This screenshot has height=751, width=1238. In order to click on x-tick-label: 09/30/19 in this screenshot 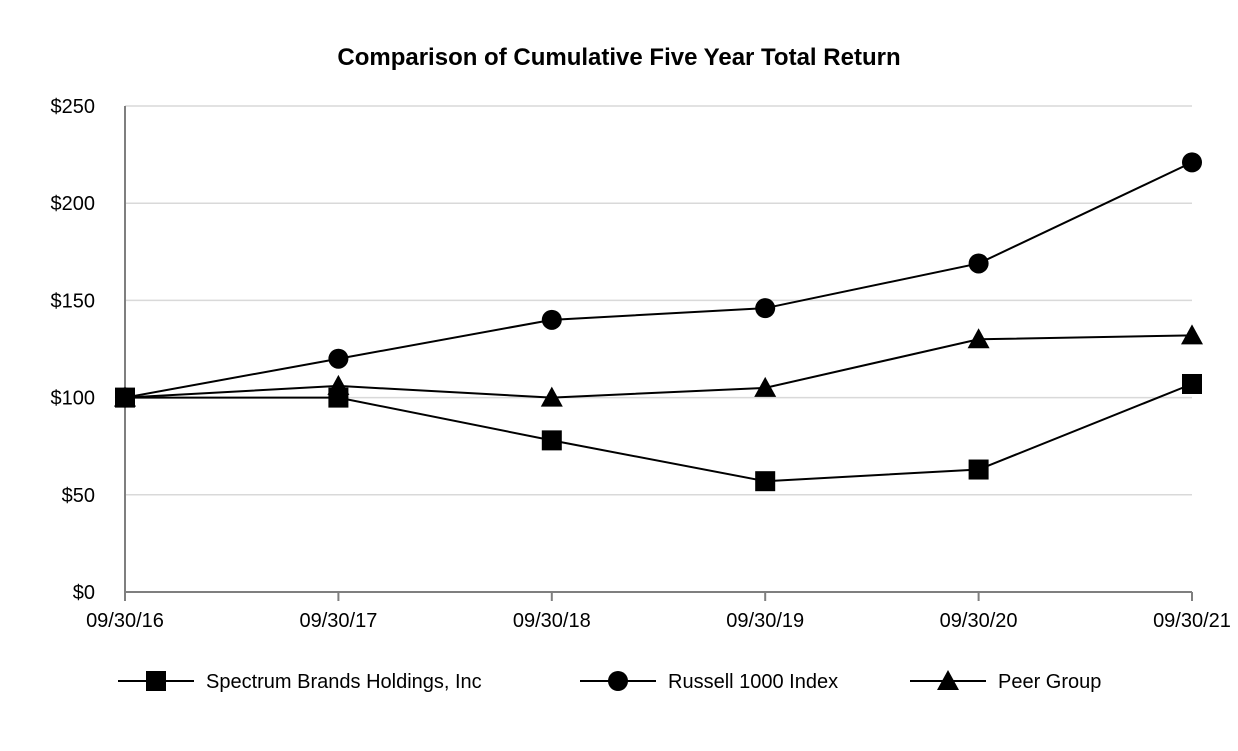, I will do `click(765, 621)`.